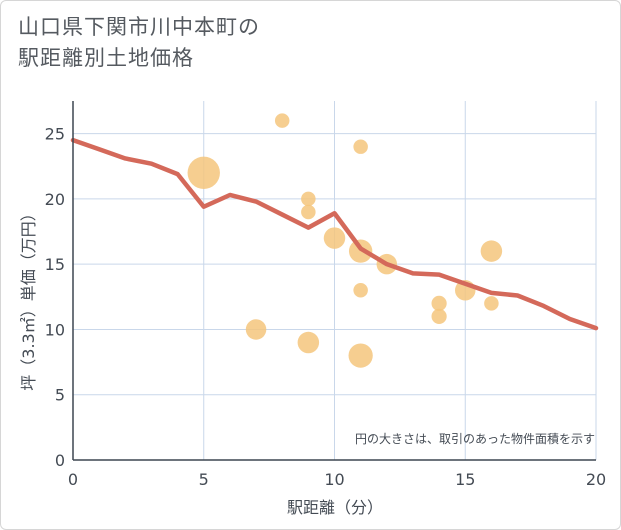 This screenshot has height=530, width=621. What do you see at coordinates (106, 58) in the screenshot?
I see `chart-title-line-2: 駅距離別土地価格` at bounding box center [106, 58].